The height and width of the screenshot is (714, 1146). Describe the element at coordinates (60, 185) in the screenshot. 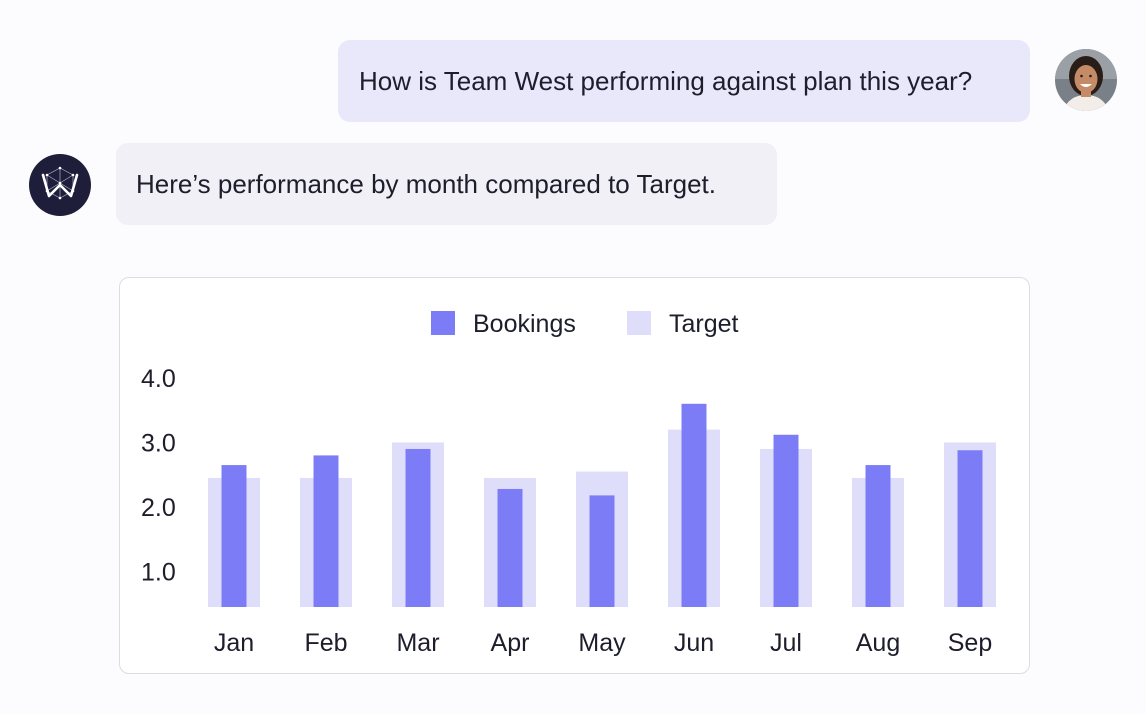

I see `assistant-logo-icon` at that location.